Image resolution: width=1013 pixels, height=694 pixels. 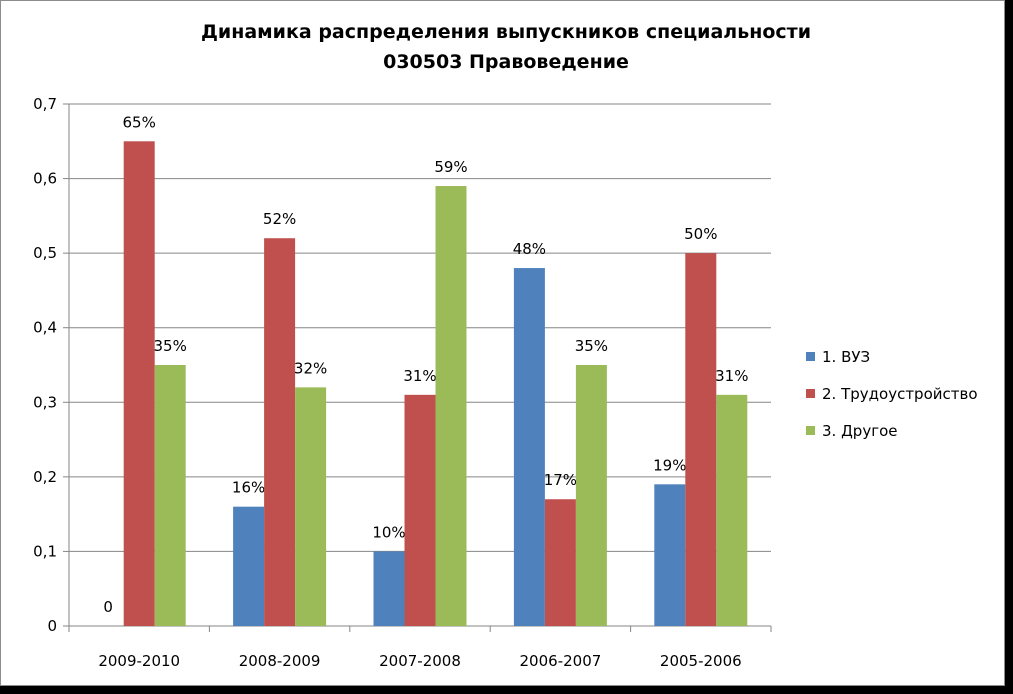 I want to click on category-label: 2007-2008, so click(x=420, y=661).